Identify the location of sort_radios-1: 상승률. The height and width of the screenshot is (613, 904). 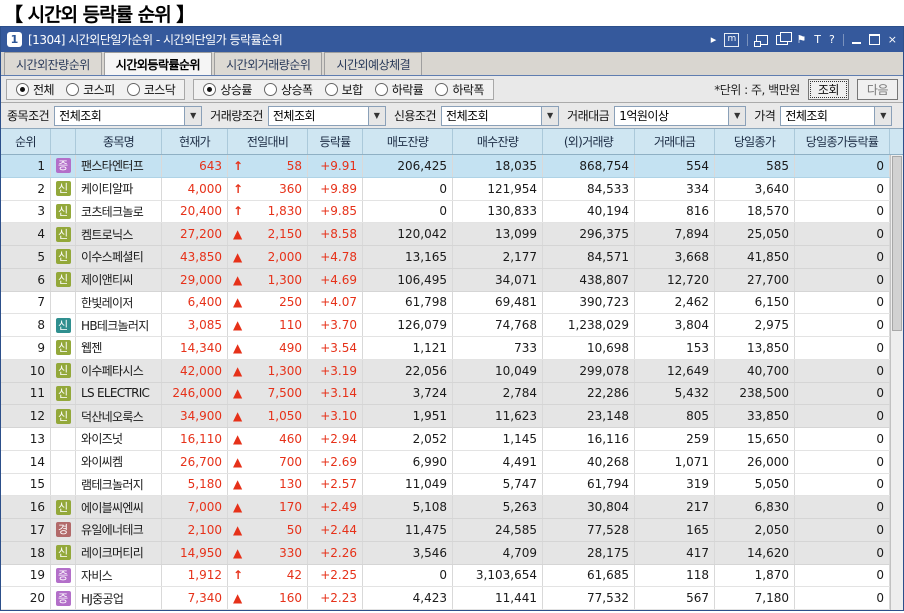
(227, 89).